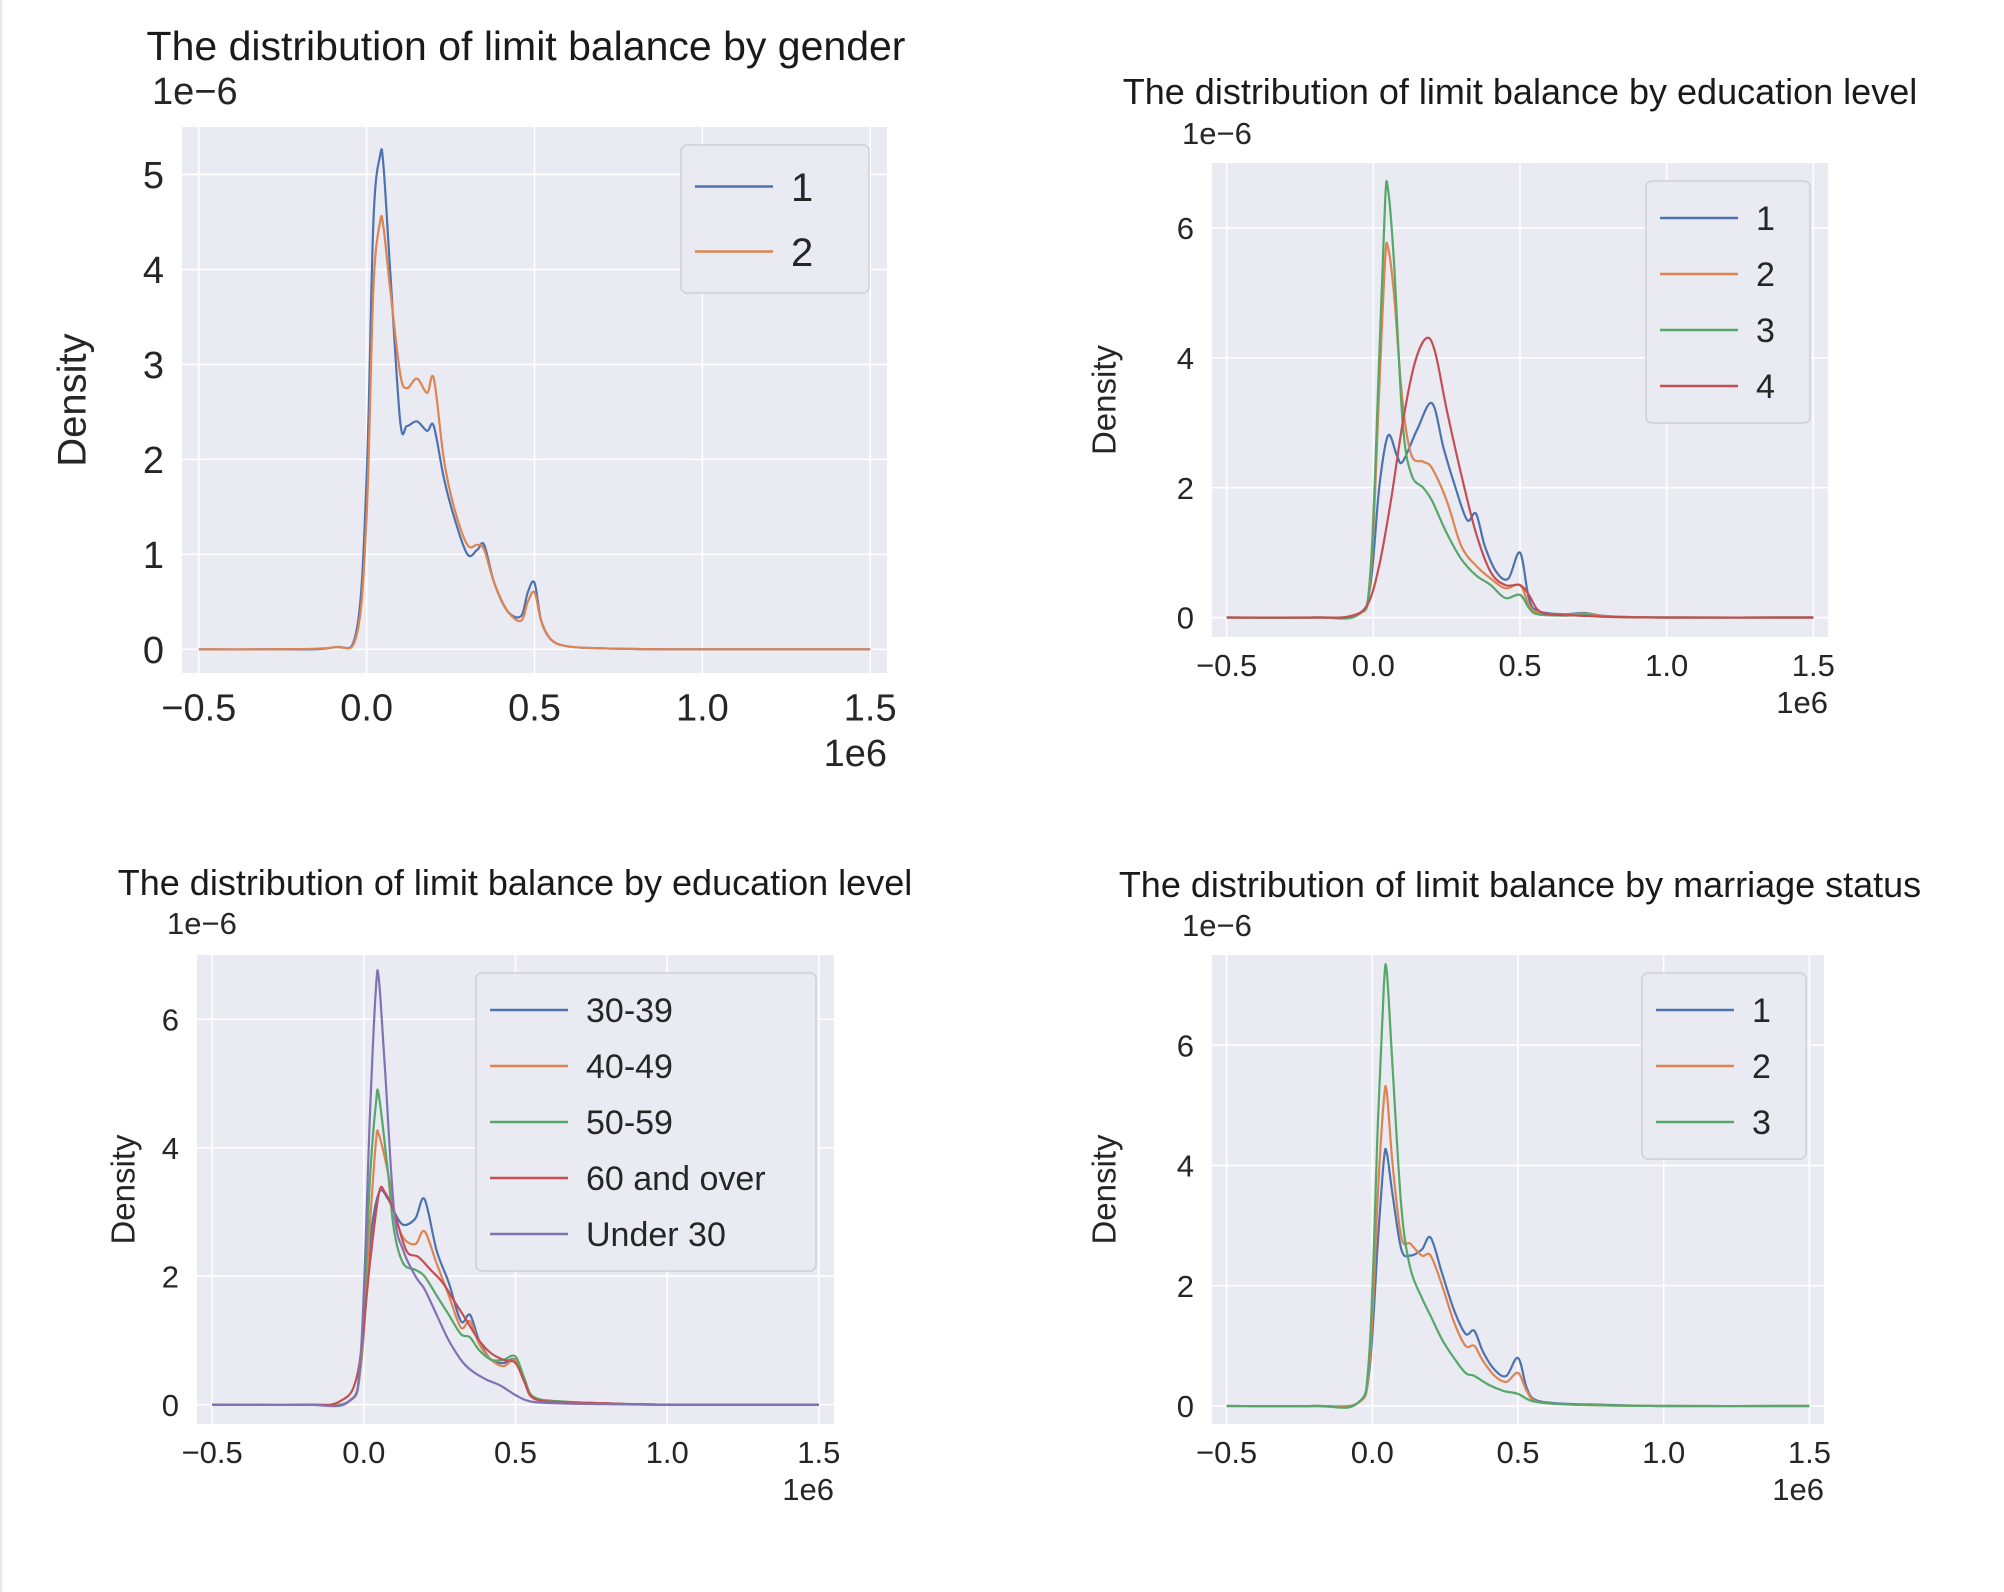 Image resolution: width=2004 pixels, height=1592 pixels. What do you see at coordinates (153, 556) in the screenshot?
I see `y-tick-label: 1` at bounding box center [153, 556].